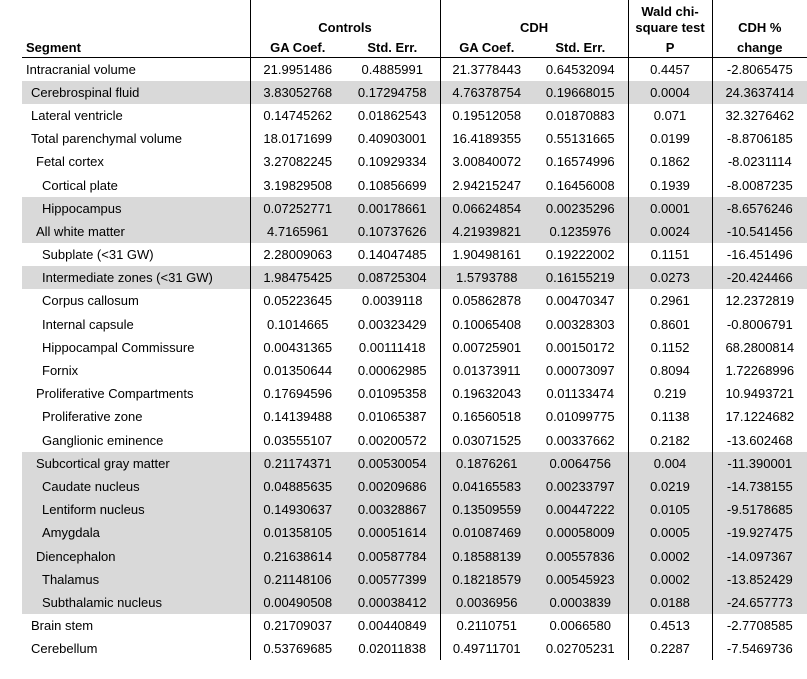 This screenshot has width=807, height=679. What do you see at coordinates (297, 115) in the screenshot?
I see `controls-ga-coef-cell: 0.14745262` at bounding box center [297, 115].